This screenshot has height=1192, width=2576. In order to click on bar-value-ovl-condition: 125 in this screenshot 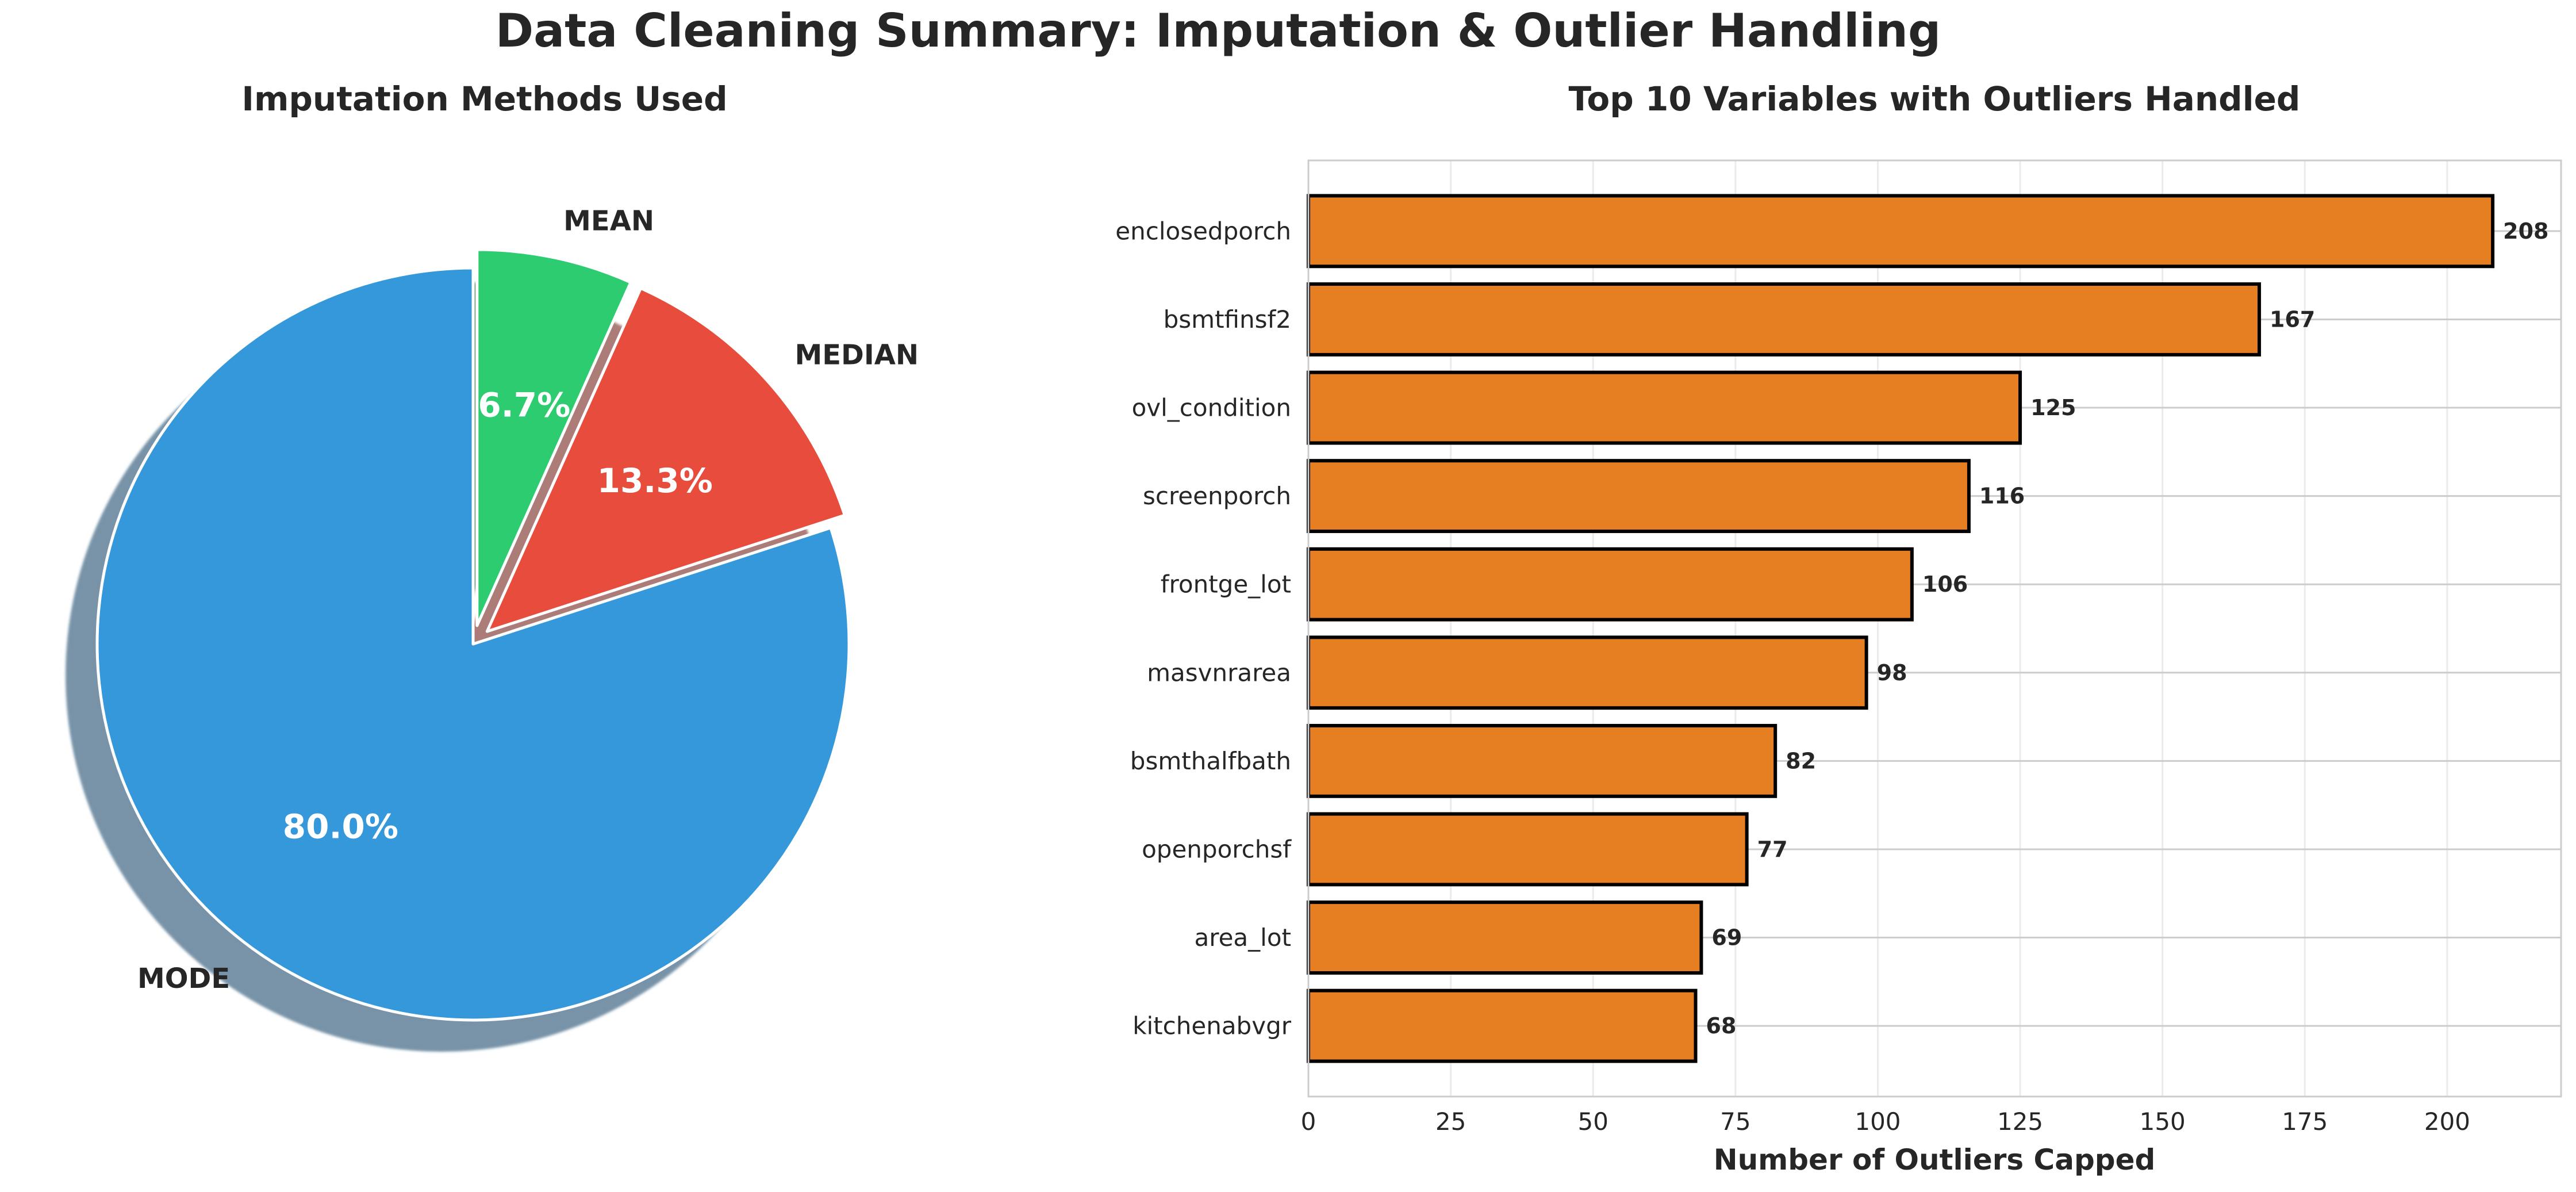, I will do `click(2053, 407)`.